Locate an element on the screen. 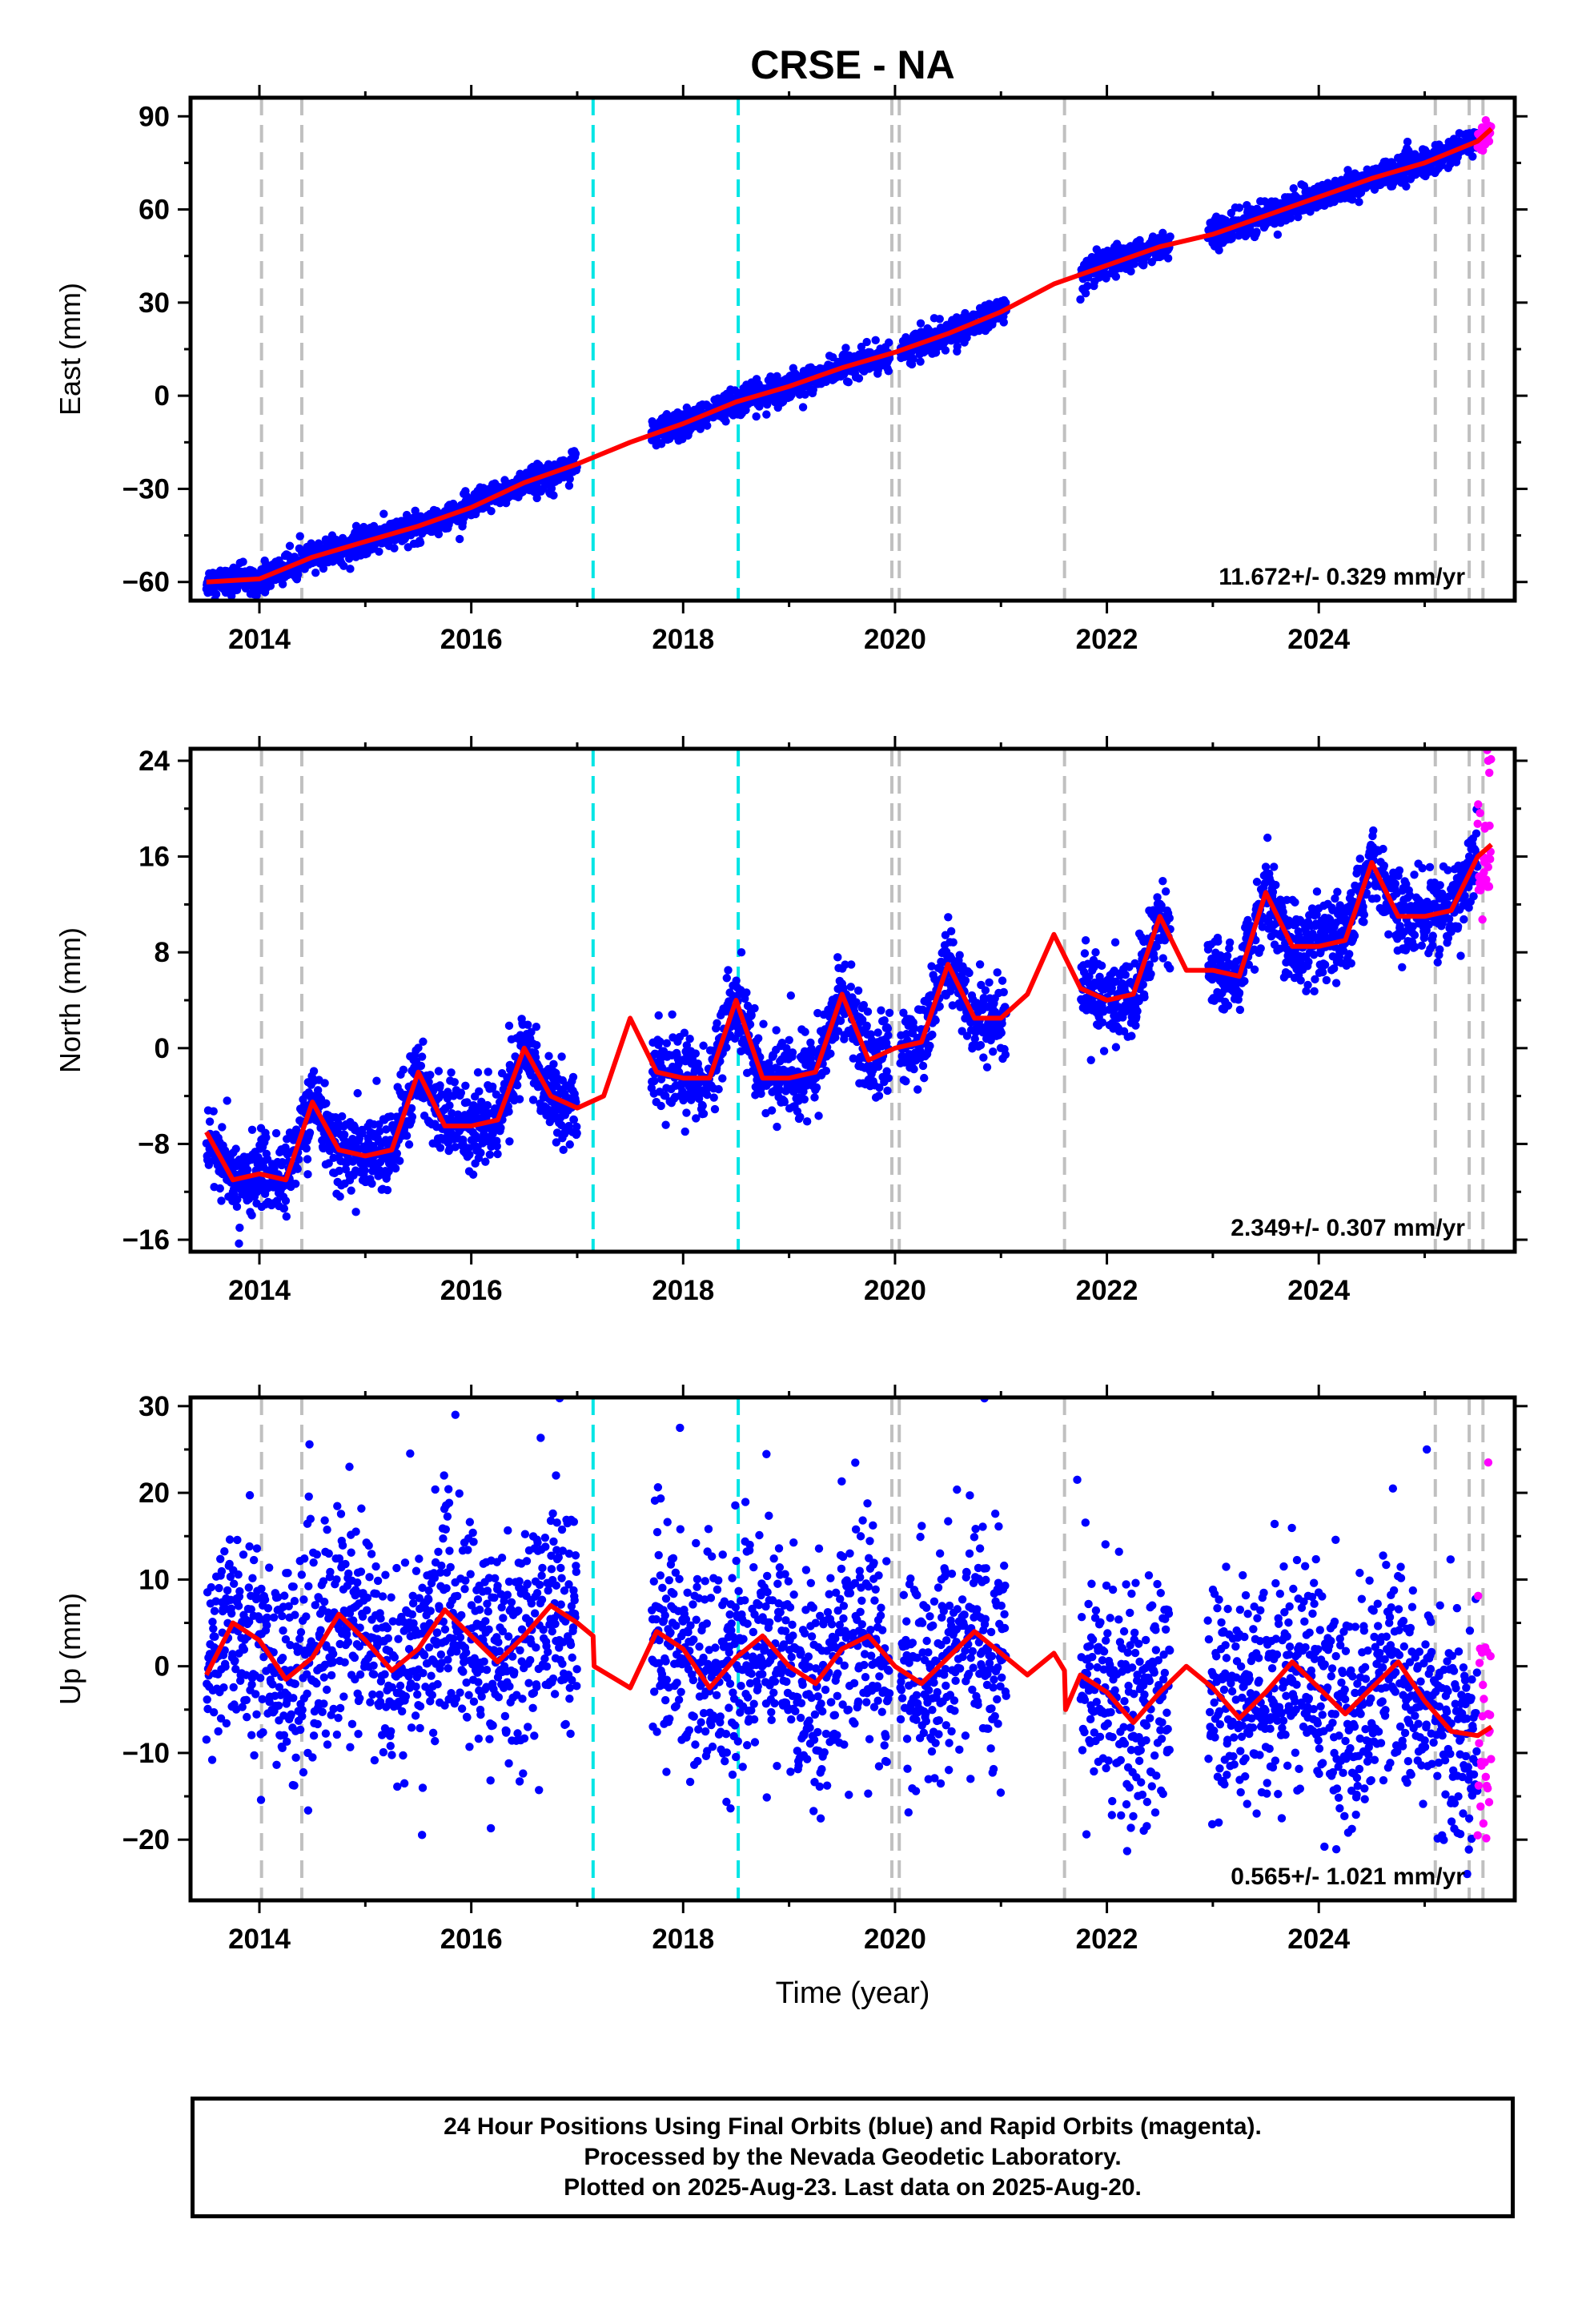  x-tick-label: 2014 is located at coordinates (260, 639).